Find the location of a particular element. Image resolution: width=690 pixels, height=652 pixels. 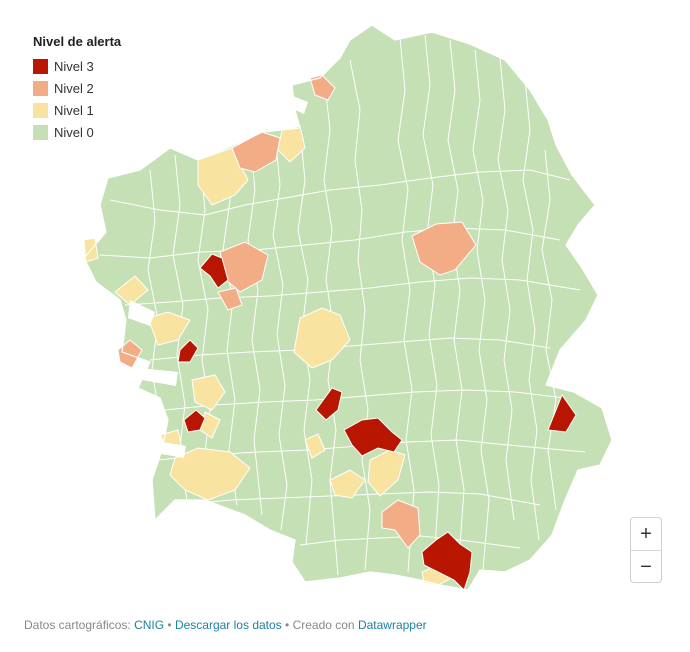

legend-title: Nivel de alerta is located at coordinates (77, 41).